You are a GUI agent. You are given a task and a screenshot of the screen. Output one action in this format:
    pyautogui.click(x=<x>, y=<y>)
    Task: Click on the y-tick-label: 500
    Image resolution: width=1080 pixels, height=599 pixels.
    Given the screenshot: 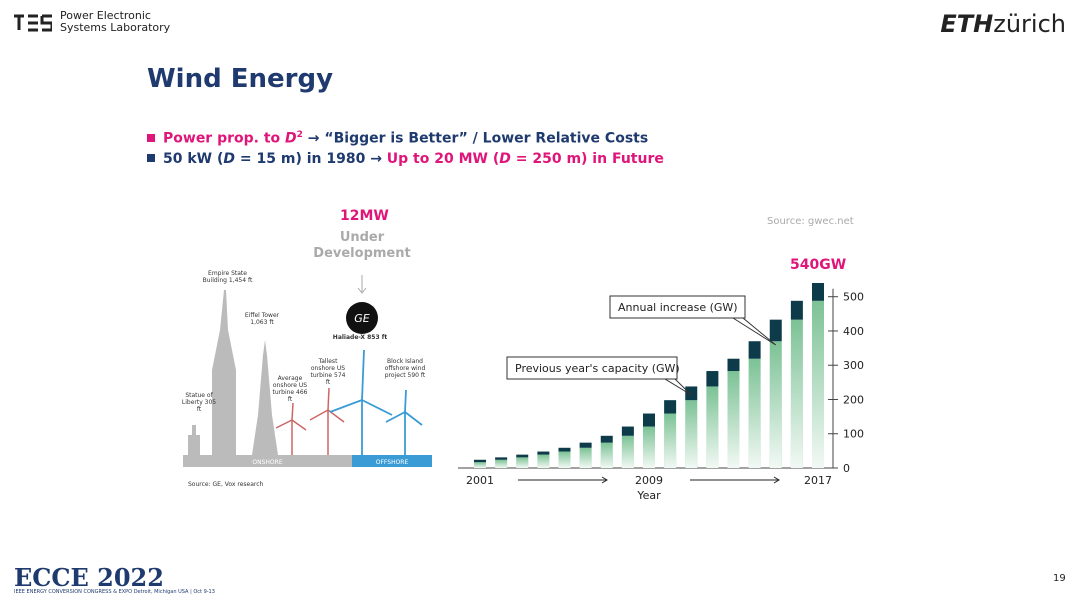 What is the action you would take?
    pyautogui.click(x=853, y=297)
    